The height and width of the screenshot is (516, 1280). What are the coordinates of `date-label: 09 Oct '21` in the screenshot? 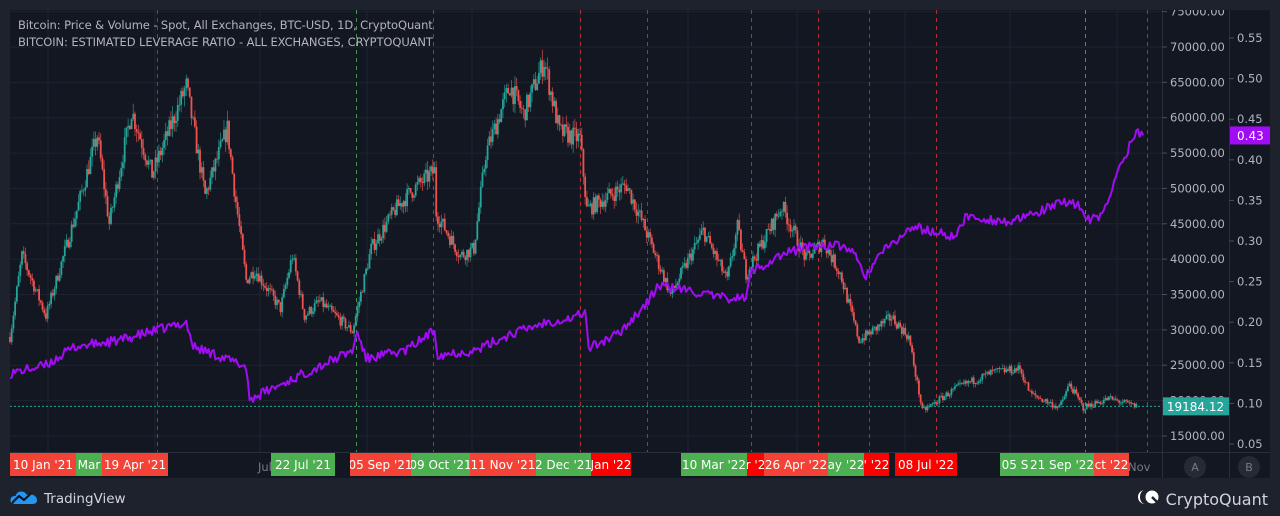 It's located at (440, 464).